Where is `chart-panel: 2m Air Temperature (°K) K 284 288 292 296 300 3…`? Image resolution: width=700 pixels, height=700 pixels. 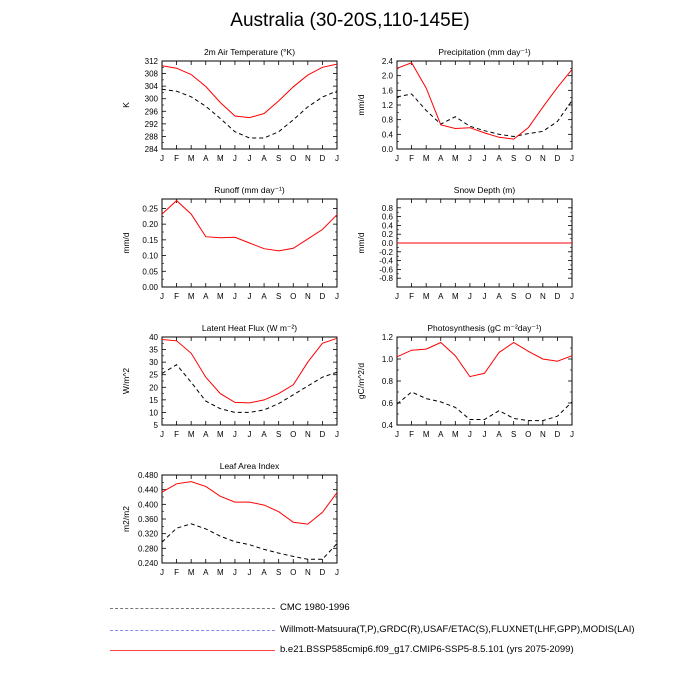
chart-panel: 2m Air Temperature (°K) K 284 288 292 296 300 3… is located at coordinates (230, 105).